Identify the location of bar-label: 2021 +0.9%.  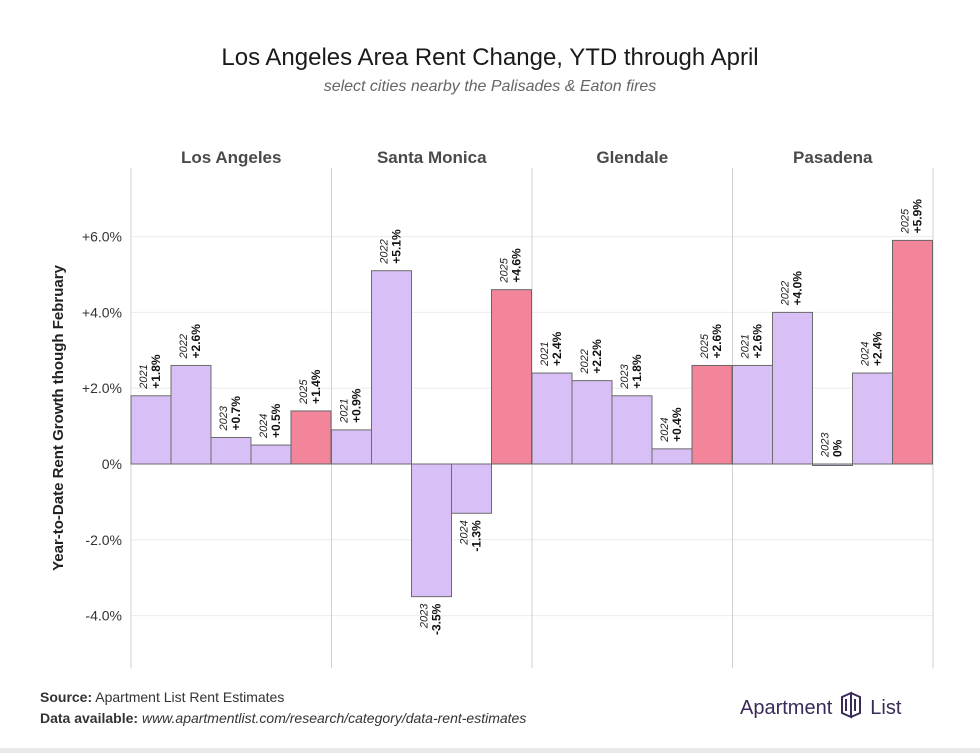
(351, 406).